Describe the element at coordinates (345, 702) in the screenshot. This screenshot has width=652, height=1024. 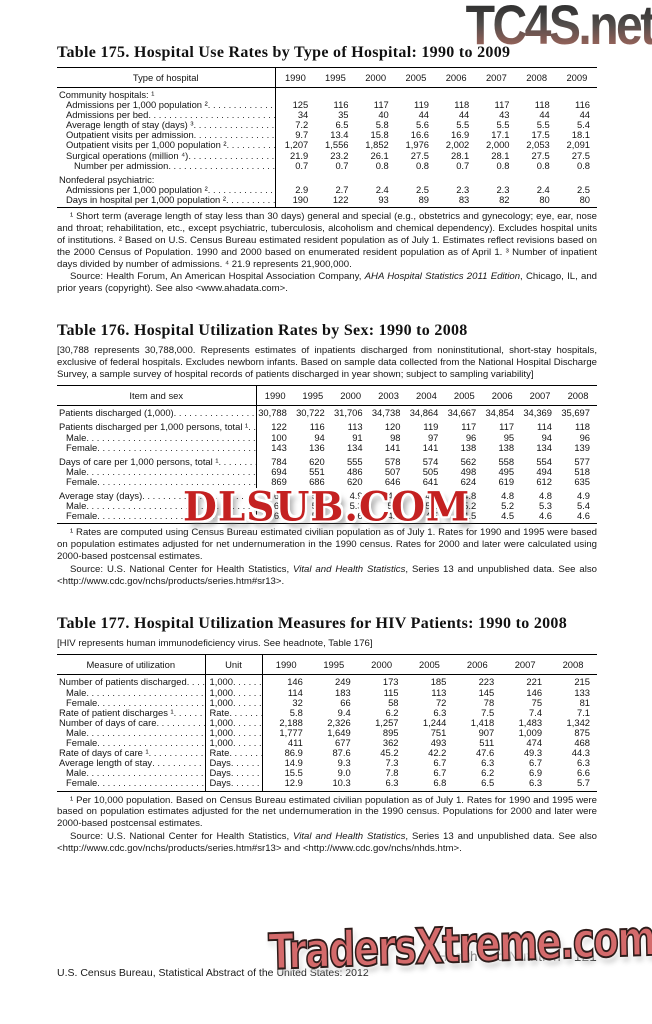
I see `value-cell: 66` at that location.